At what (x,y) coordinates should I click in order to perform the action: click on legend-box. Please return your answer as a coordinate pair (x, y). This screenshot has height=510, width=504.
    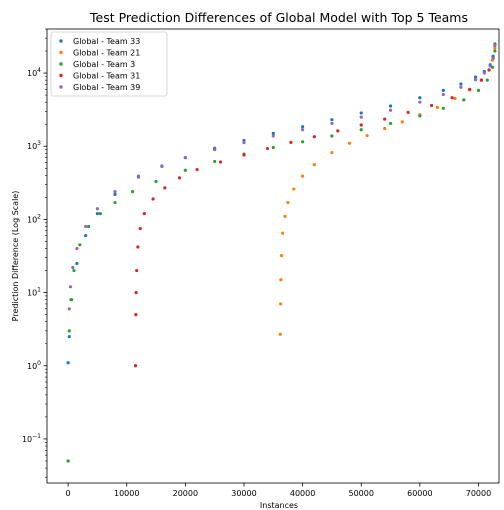
    Looking at the image, I should click on (109, 64).